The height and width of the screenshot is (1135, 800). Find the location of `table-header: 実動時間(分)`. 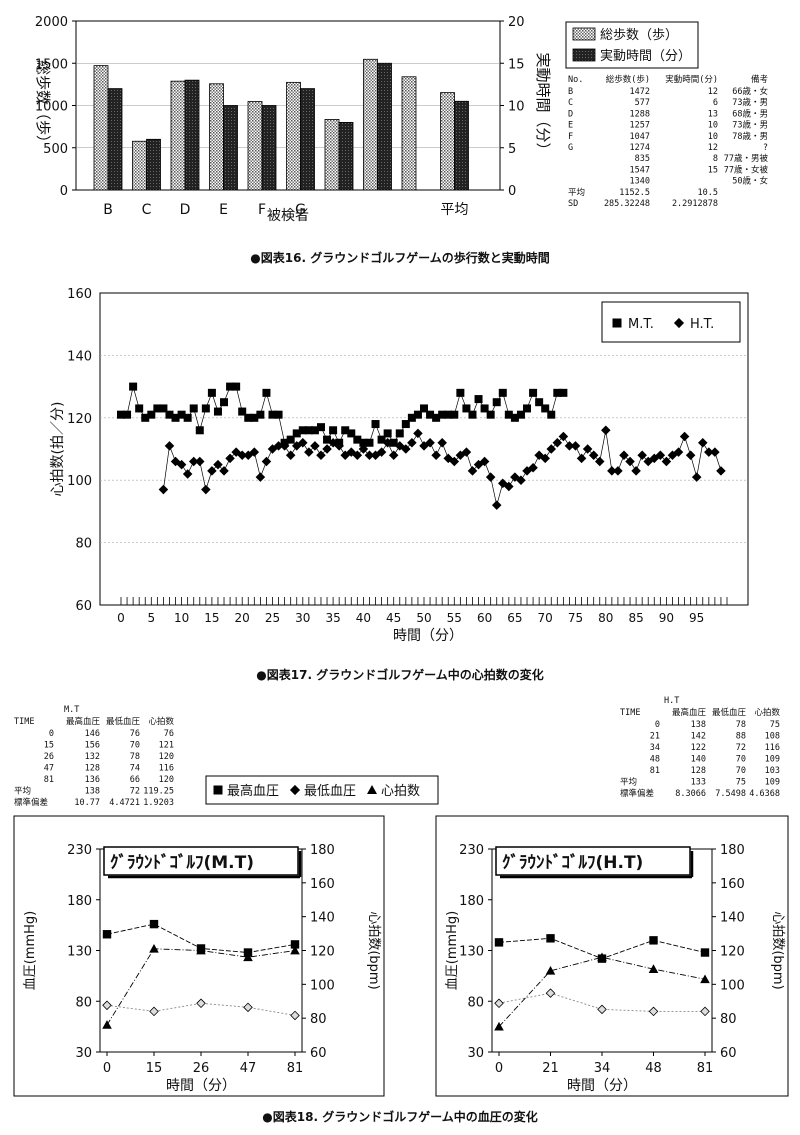

table-header: 実動時間(分) is located at coordinates (691, 79).